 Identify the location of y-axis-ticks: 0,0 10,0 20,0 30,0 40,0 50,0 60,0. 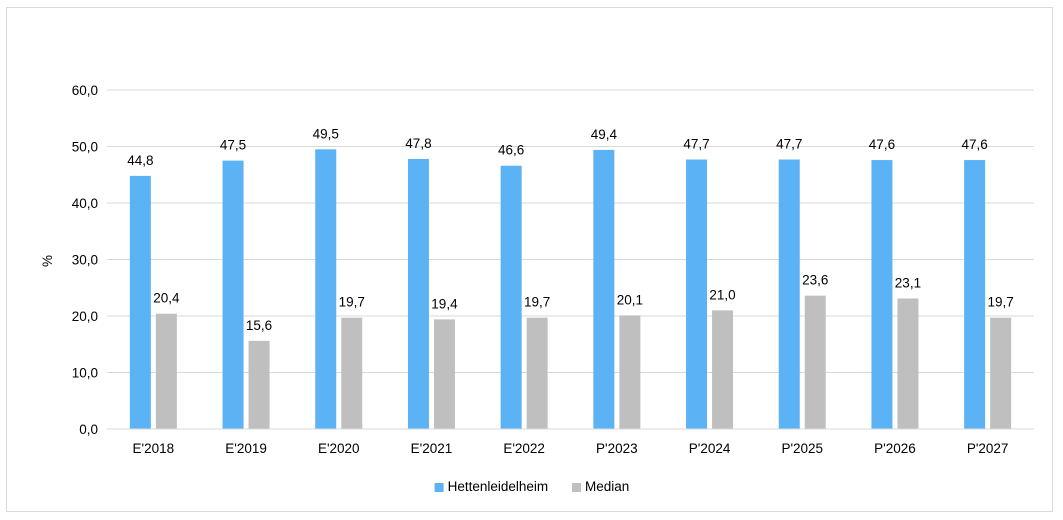
(85, 260).